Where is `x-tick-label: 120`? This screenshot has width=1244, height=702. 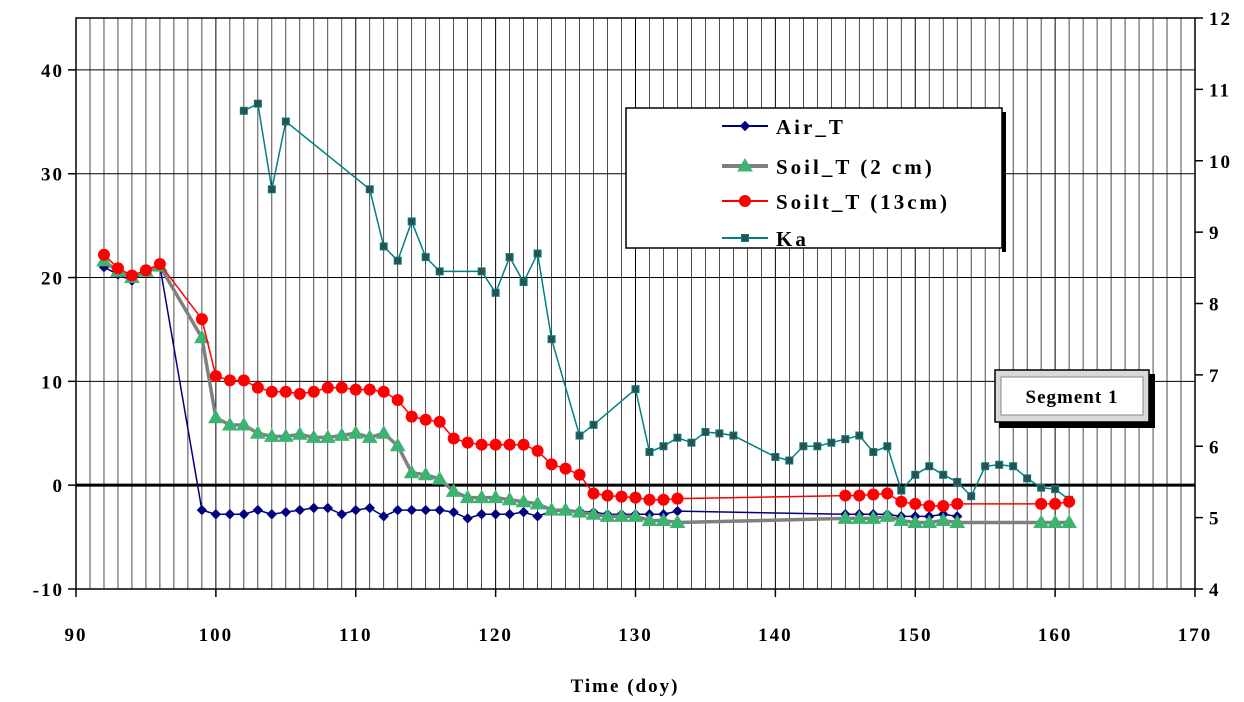 x-tick-label: 120 is located at coordinates (495, 635).